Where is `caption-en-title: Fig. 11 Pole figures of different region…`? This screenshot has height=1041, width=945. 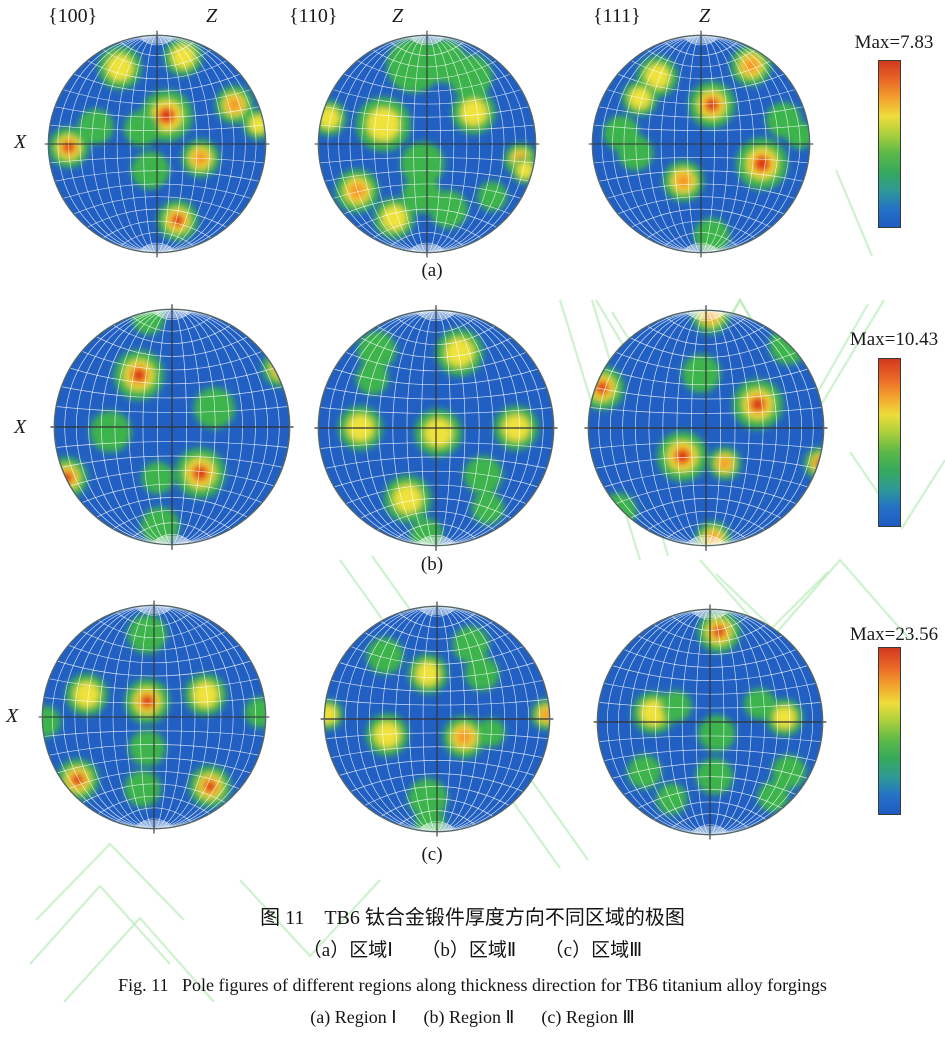 caption-en-title: Fig. 11 Pole figures of different region… is located at coordinates (472, 985).